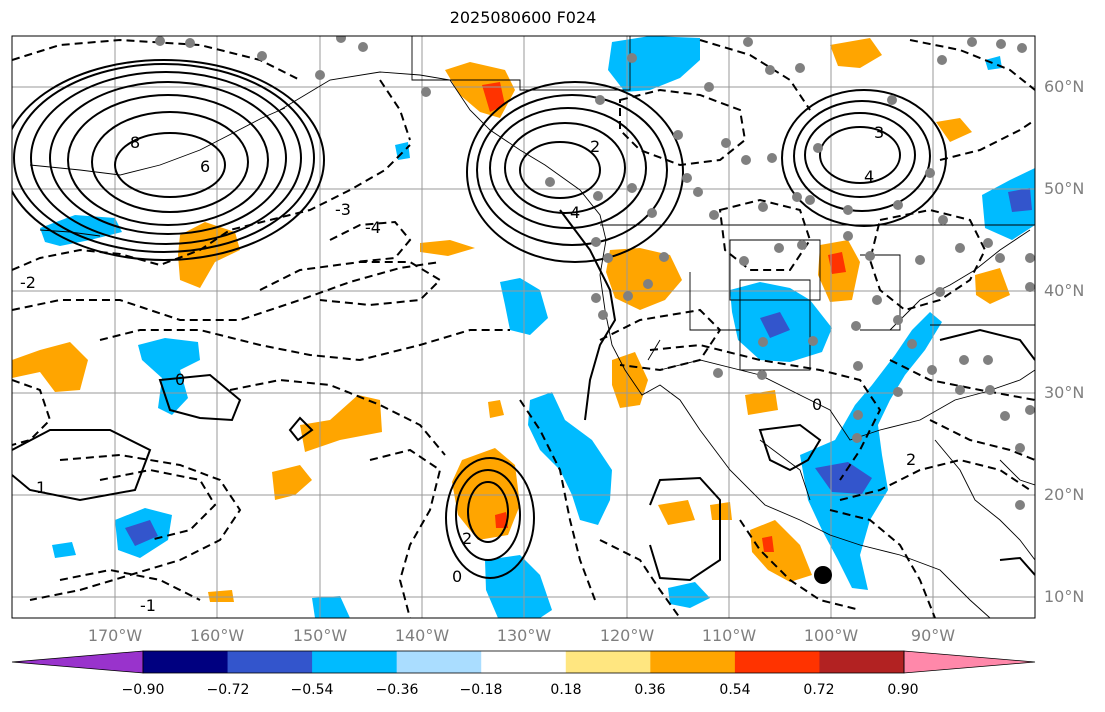 The image size is (1105, 712). Describe the element at coordinates (143, 690) in the screenshot. I see `colorbar-tick-label: −0.90` at that location.